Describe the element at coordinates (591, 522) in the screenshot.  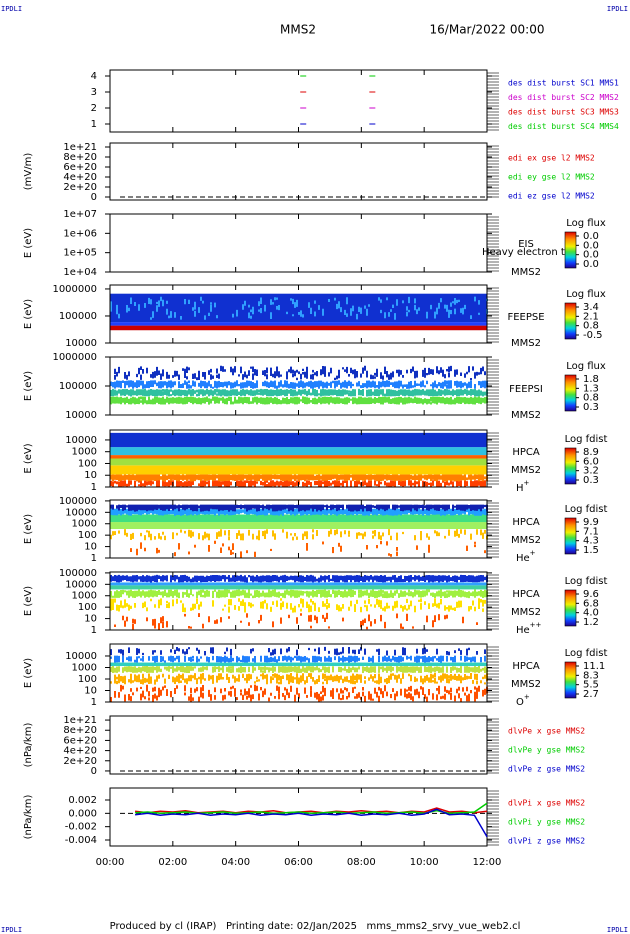
I see `colorbar-tick-label: 9.9` at that location.